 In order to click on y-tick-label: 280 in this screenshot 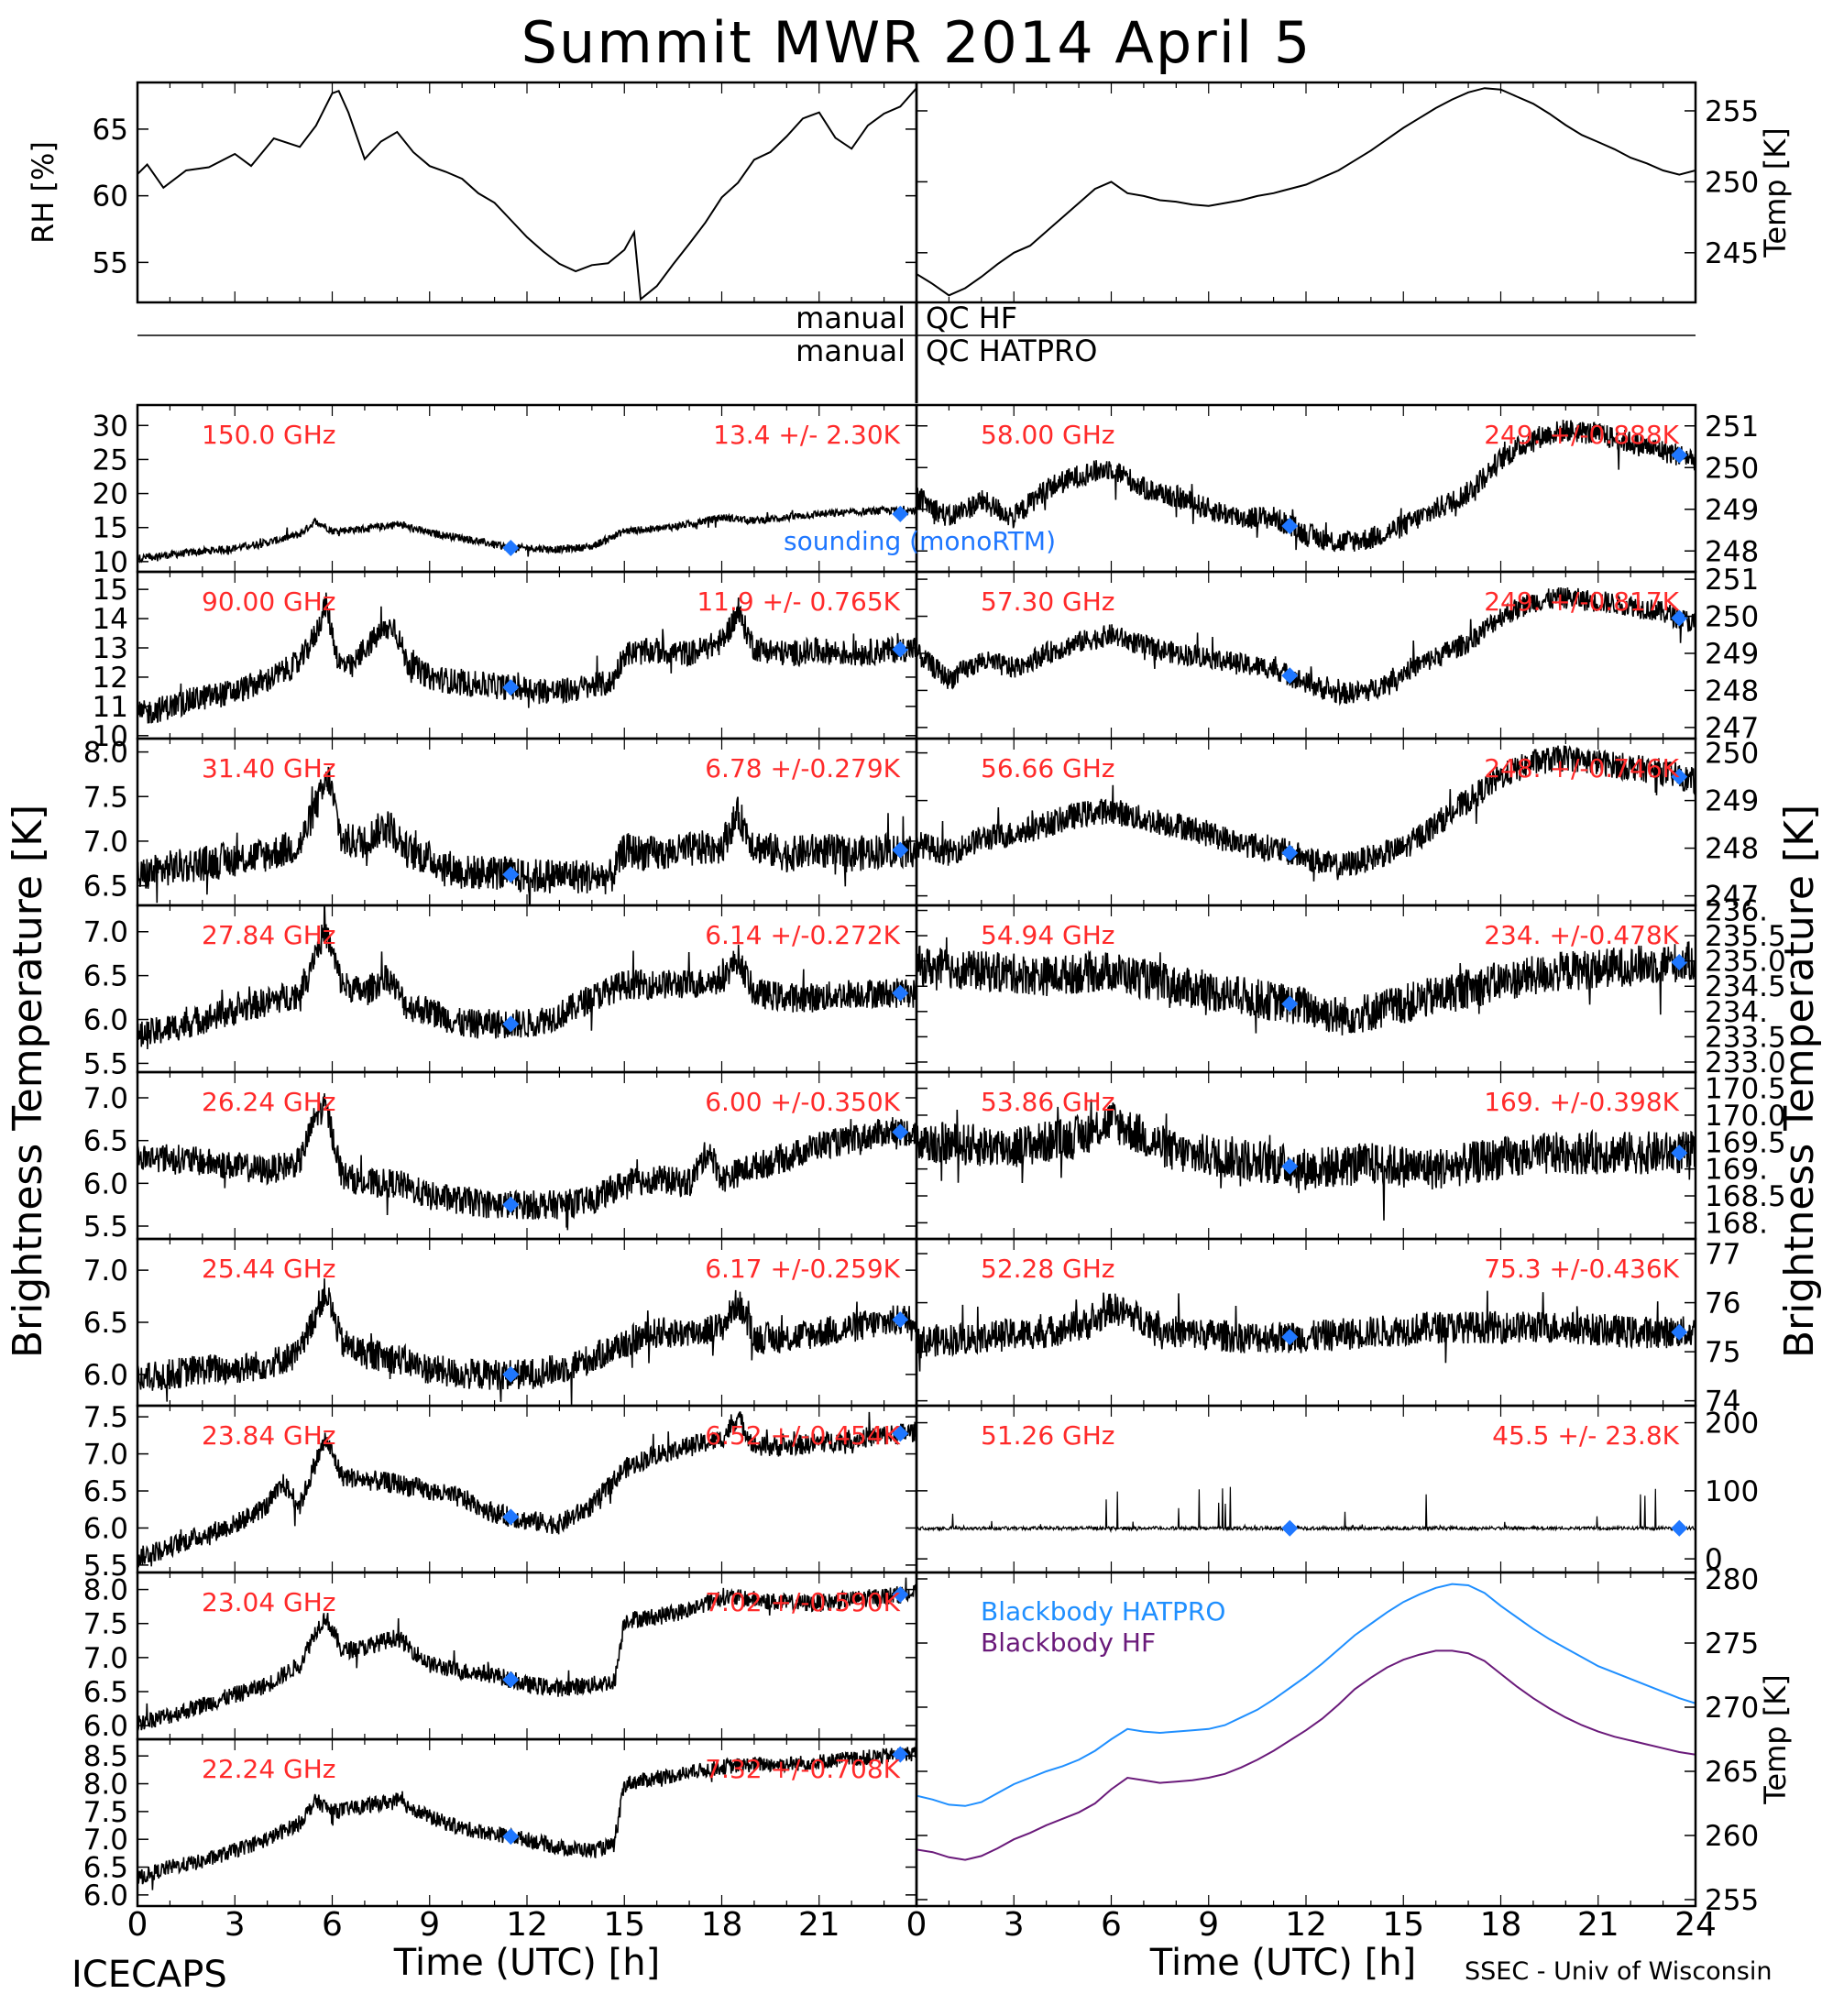, I will do `click(1732, 1579)`.